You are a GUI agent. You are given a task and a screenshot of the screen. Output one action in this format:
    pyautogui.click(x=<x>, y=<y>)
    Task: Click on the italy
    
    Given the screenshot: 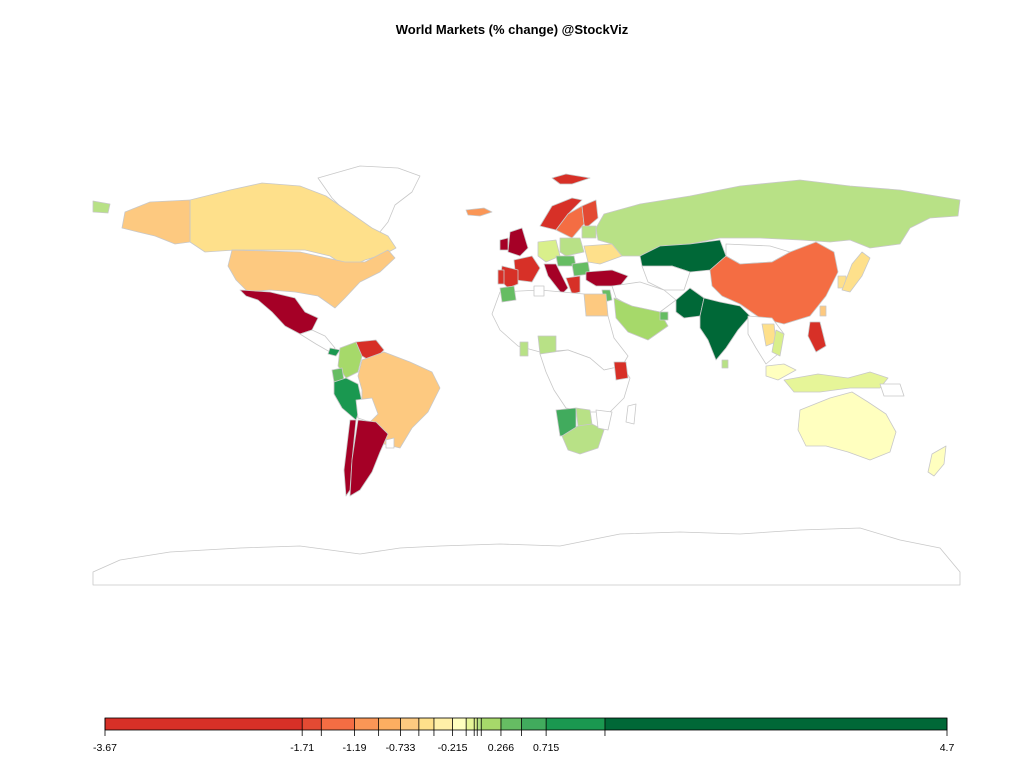 What is the action you would take?
    pyautogui.click(x=556, y=279)
    